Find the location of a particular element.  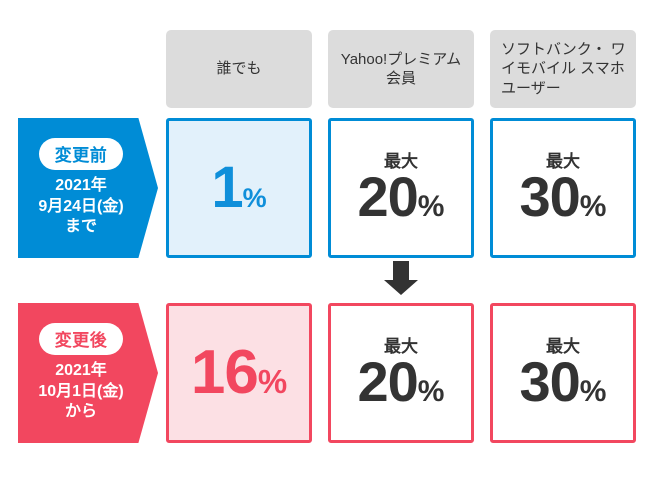

cell-before-softbank-ymobile-value: 30 % is located at coordinates (563, 197).